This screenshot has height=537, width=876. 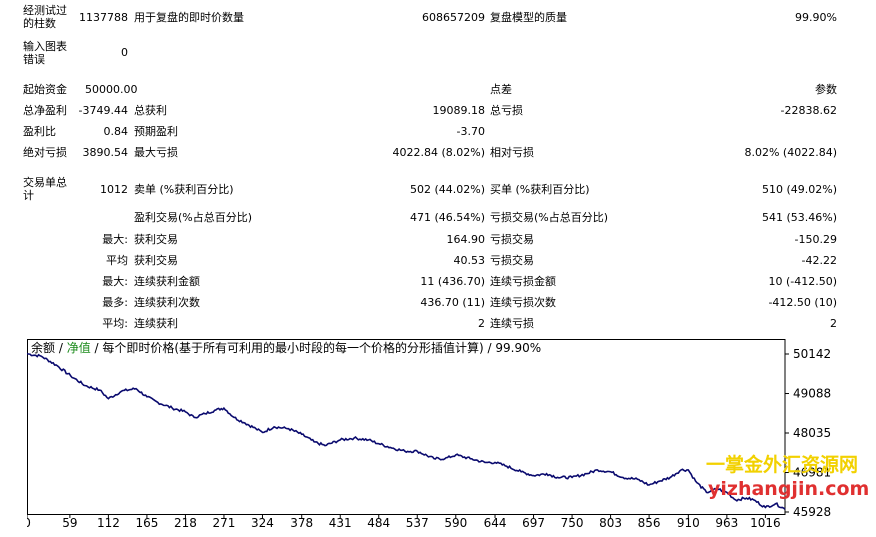 What do you see at coordinates (812, 354) in the screenshot?
I see `y-tick-label: 50142` at bounding box center [812, 354].